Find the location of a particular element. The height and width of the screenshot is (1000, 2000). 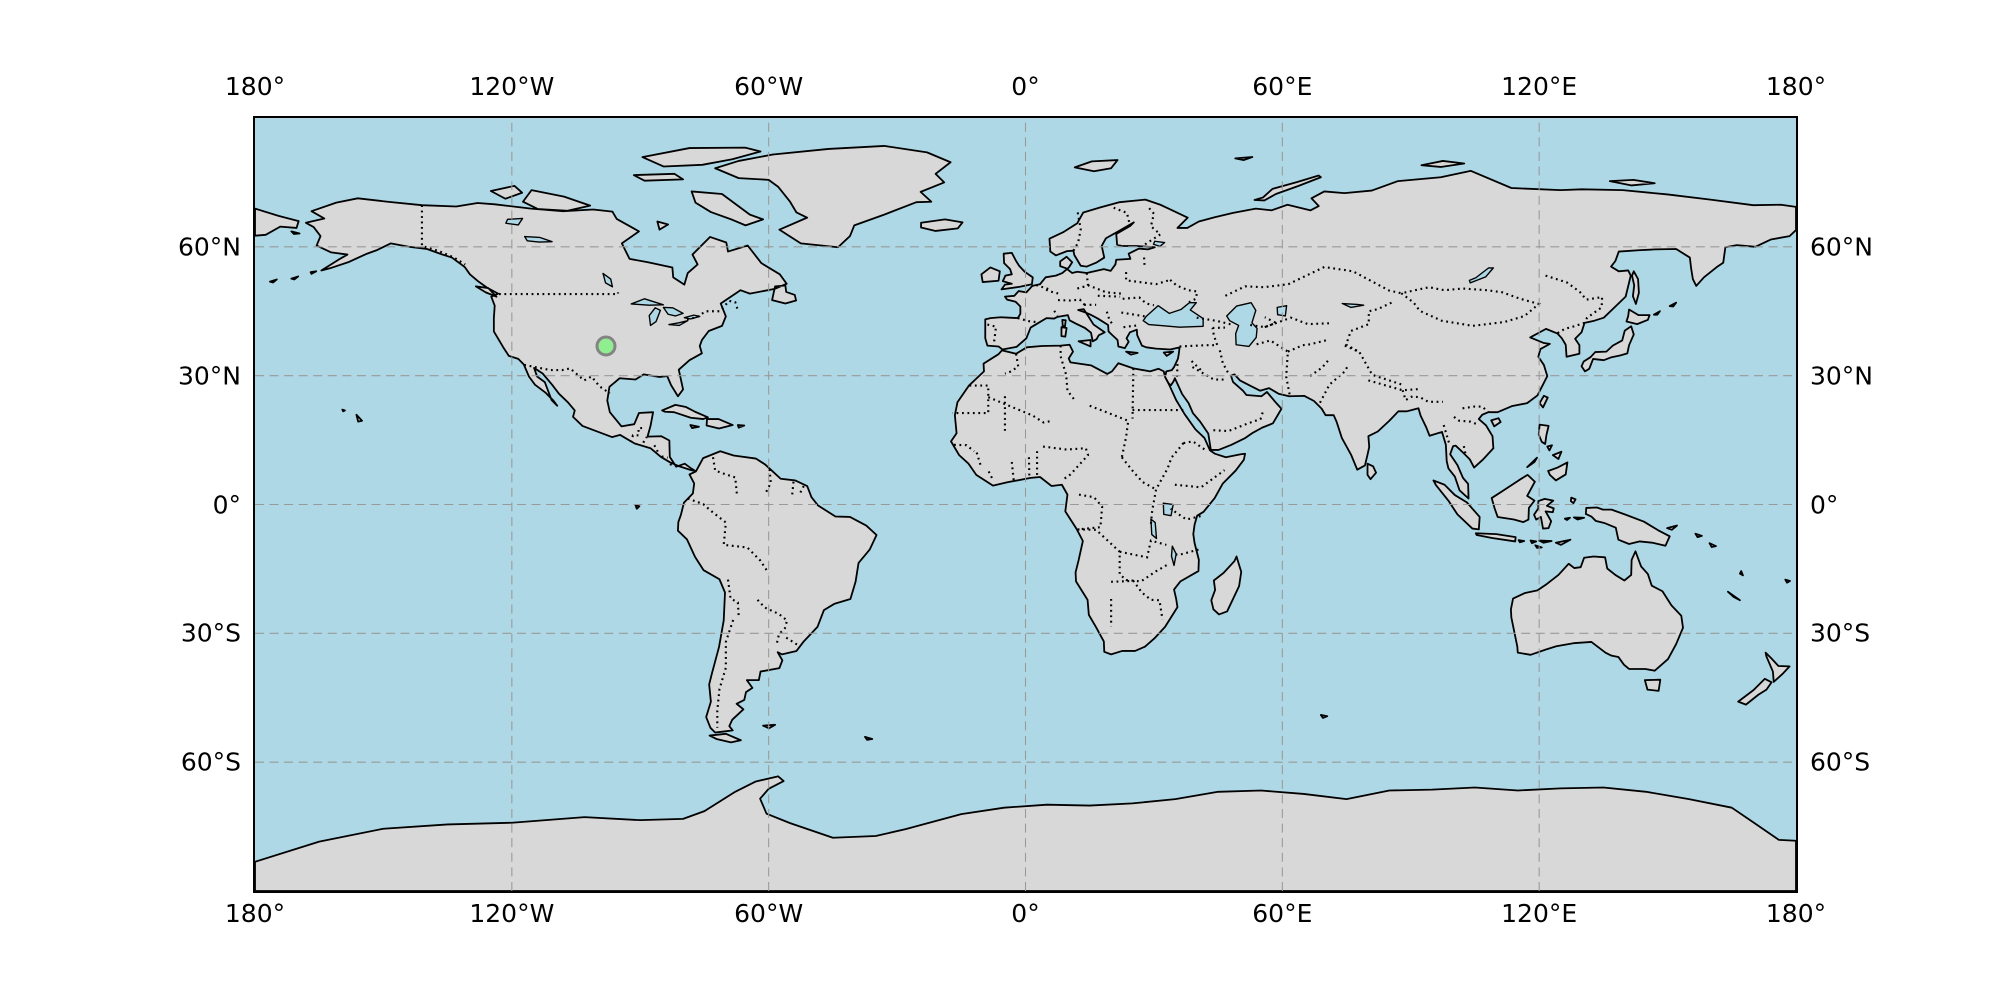

tick-label-right: 60°S is located at coordinates (1840, 762).